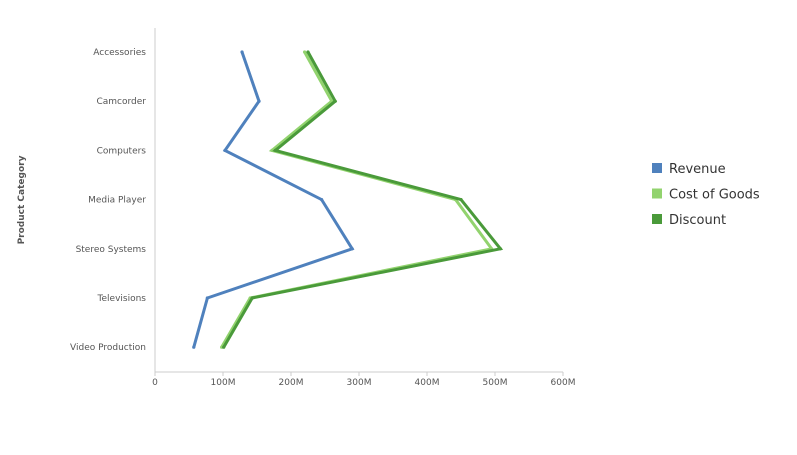 The width and height of the screenshot is (797, 455). Describe the element at coordinates (111, 250) in the screenshot. I see `y-tick-label: Stereo Systems` at that location.